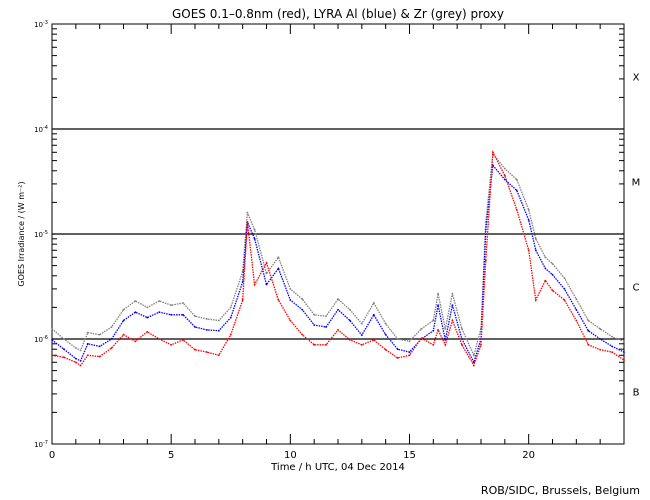 The height and width of the screenshot is (500, 650). Describe the element at coordinates (337, 467) in the screenshot. I see `x-axis-label: Time / h UTC, 04 Dec 2014` at that location.